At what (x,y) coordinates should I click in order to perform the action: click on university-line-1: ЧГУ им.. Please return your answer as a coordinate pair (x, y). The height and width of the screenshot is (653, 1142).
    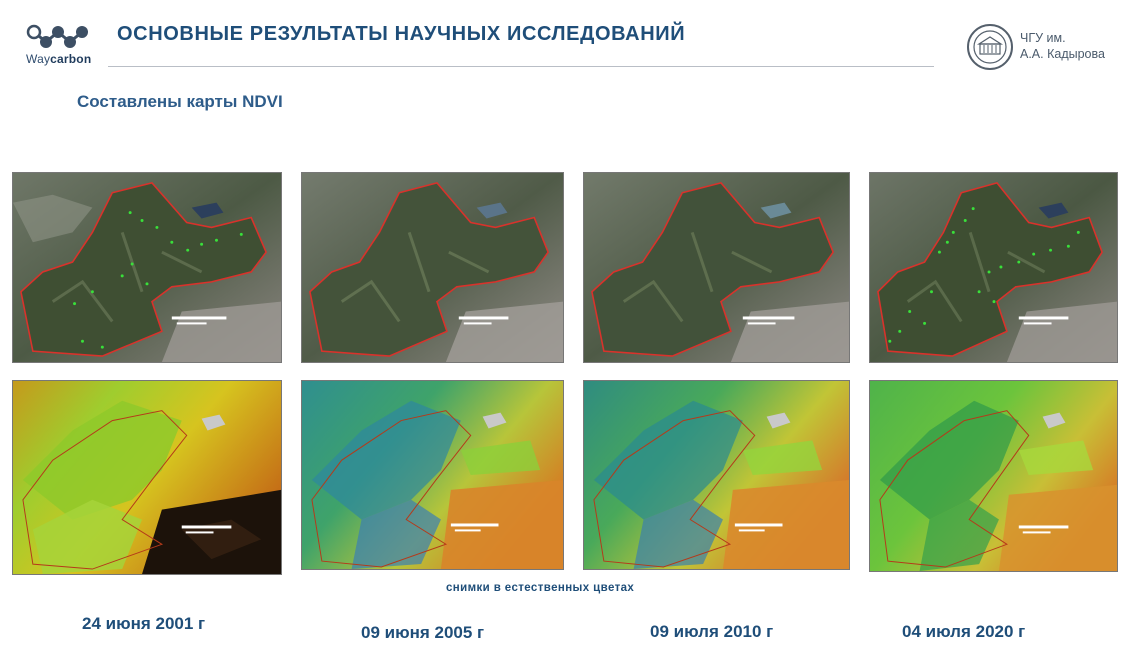
    Looking at the image, I should click on (1043, 38).